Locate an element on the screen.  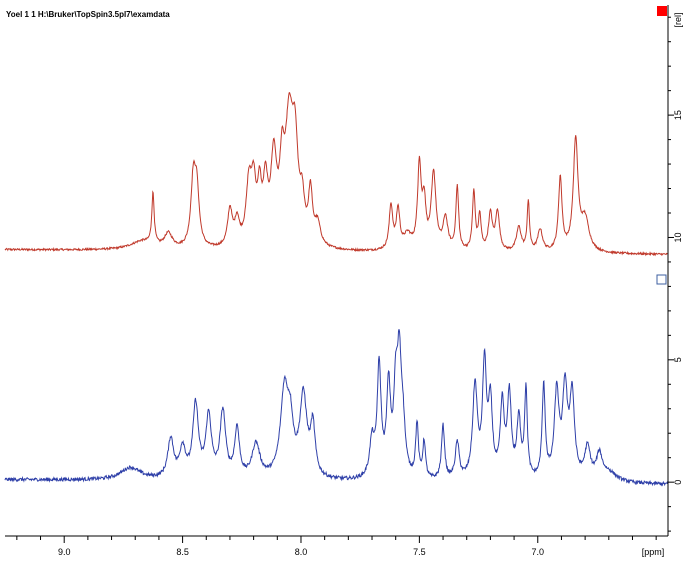
cursor-box-icon is located at coordinates (661, 279).